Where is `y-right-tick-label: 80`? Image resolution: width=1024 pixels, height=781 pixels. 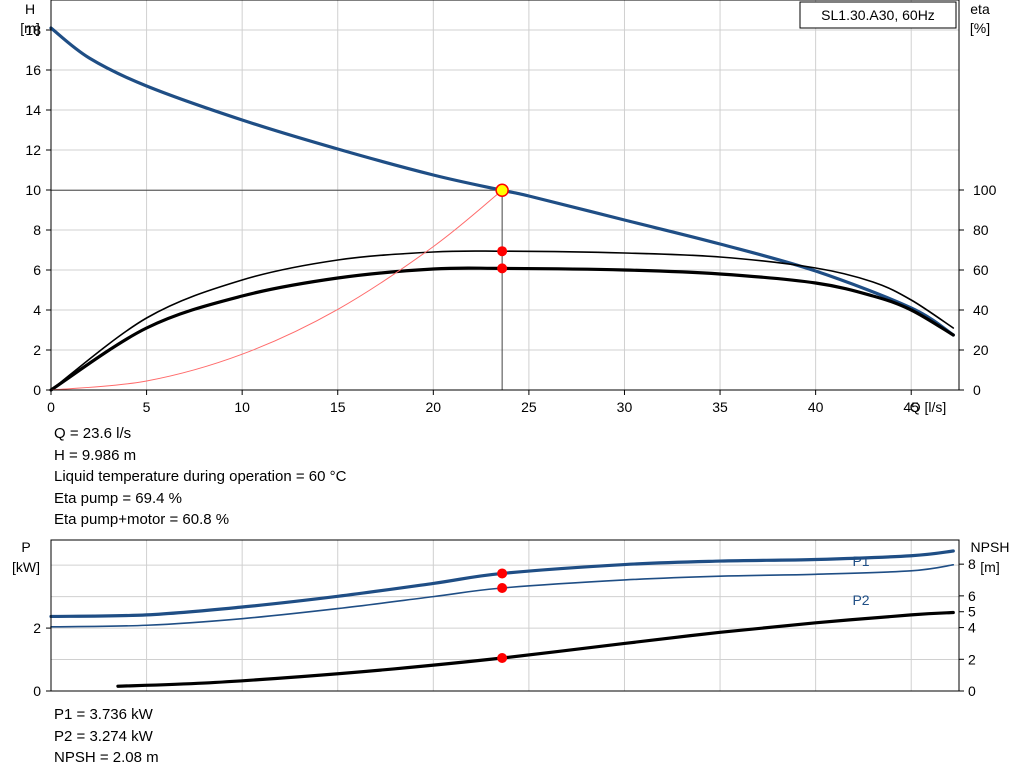 y-right-tick-label: 80 is located at coordinates (981, 230).